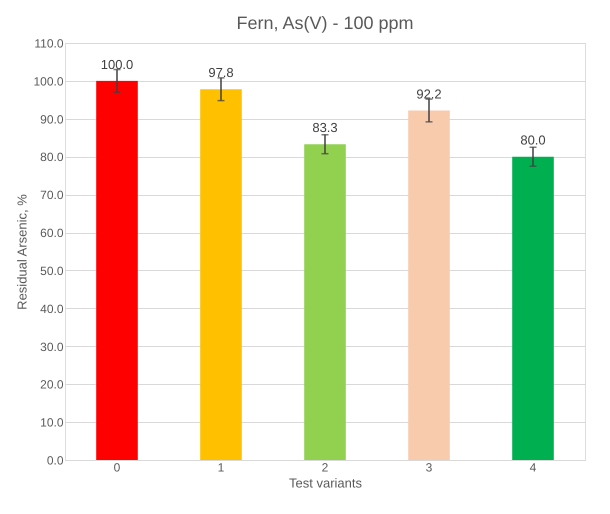 The width and height of the screenshot is (610, 514). I want to click on y-tick-label: 0.0, so click(55, 461).